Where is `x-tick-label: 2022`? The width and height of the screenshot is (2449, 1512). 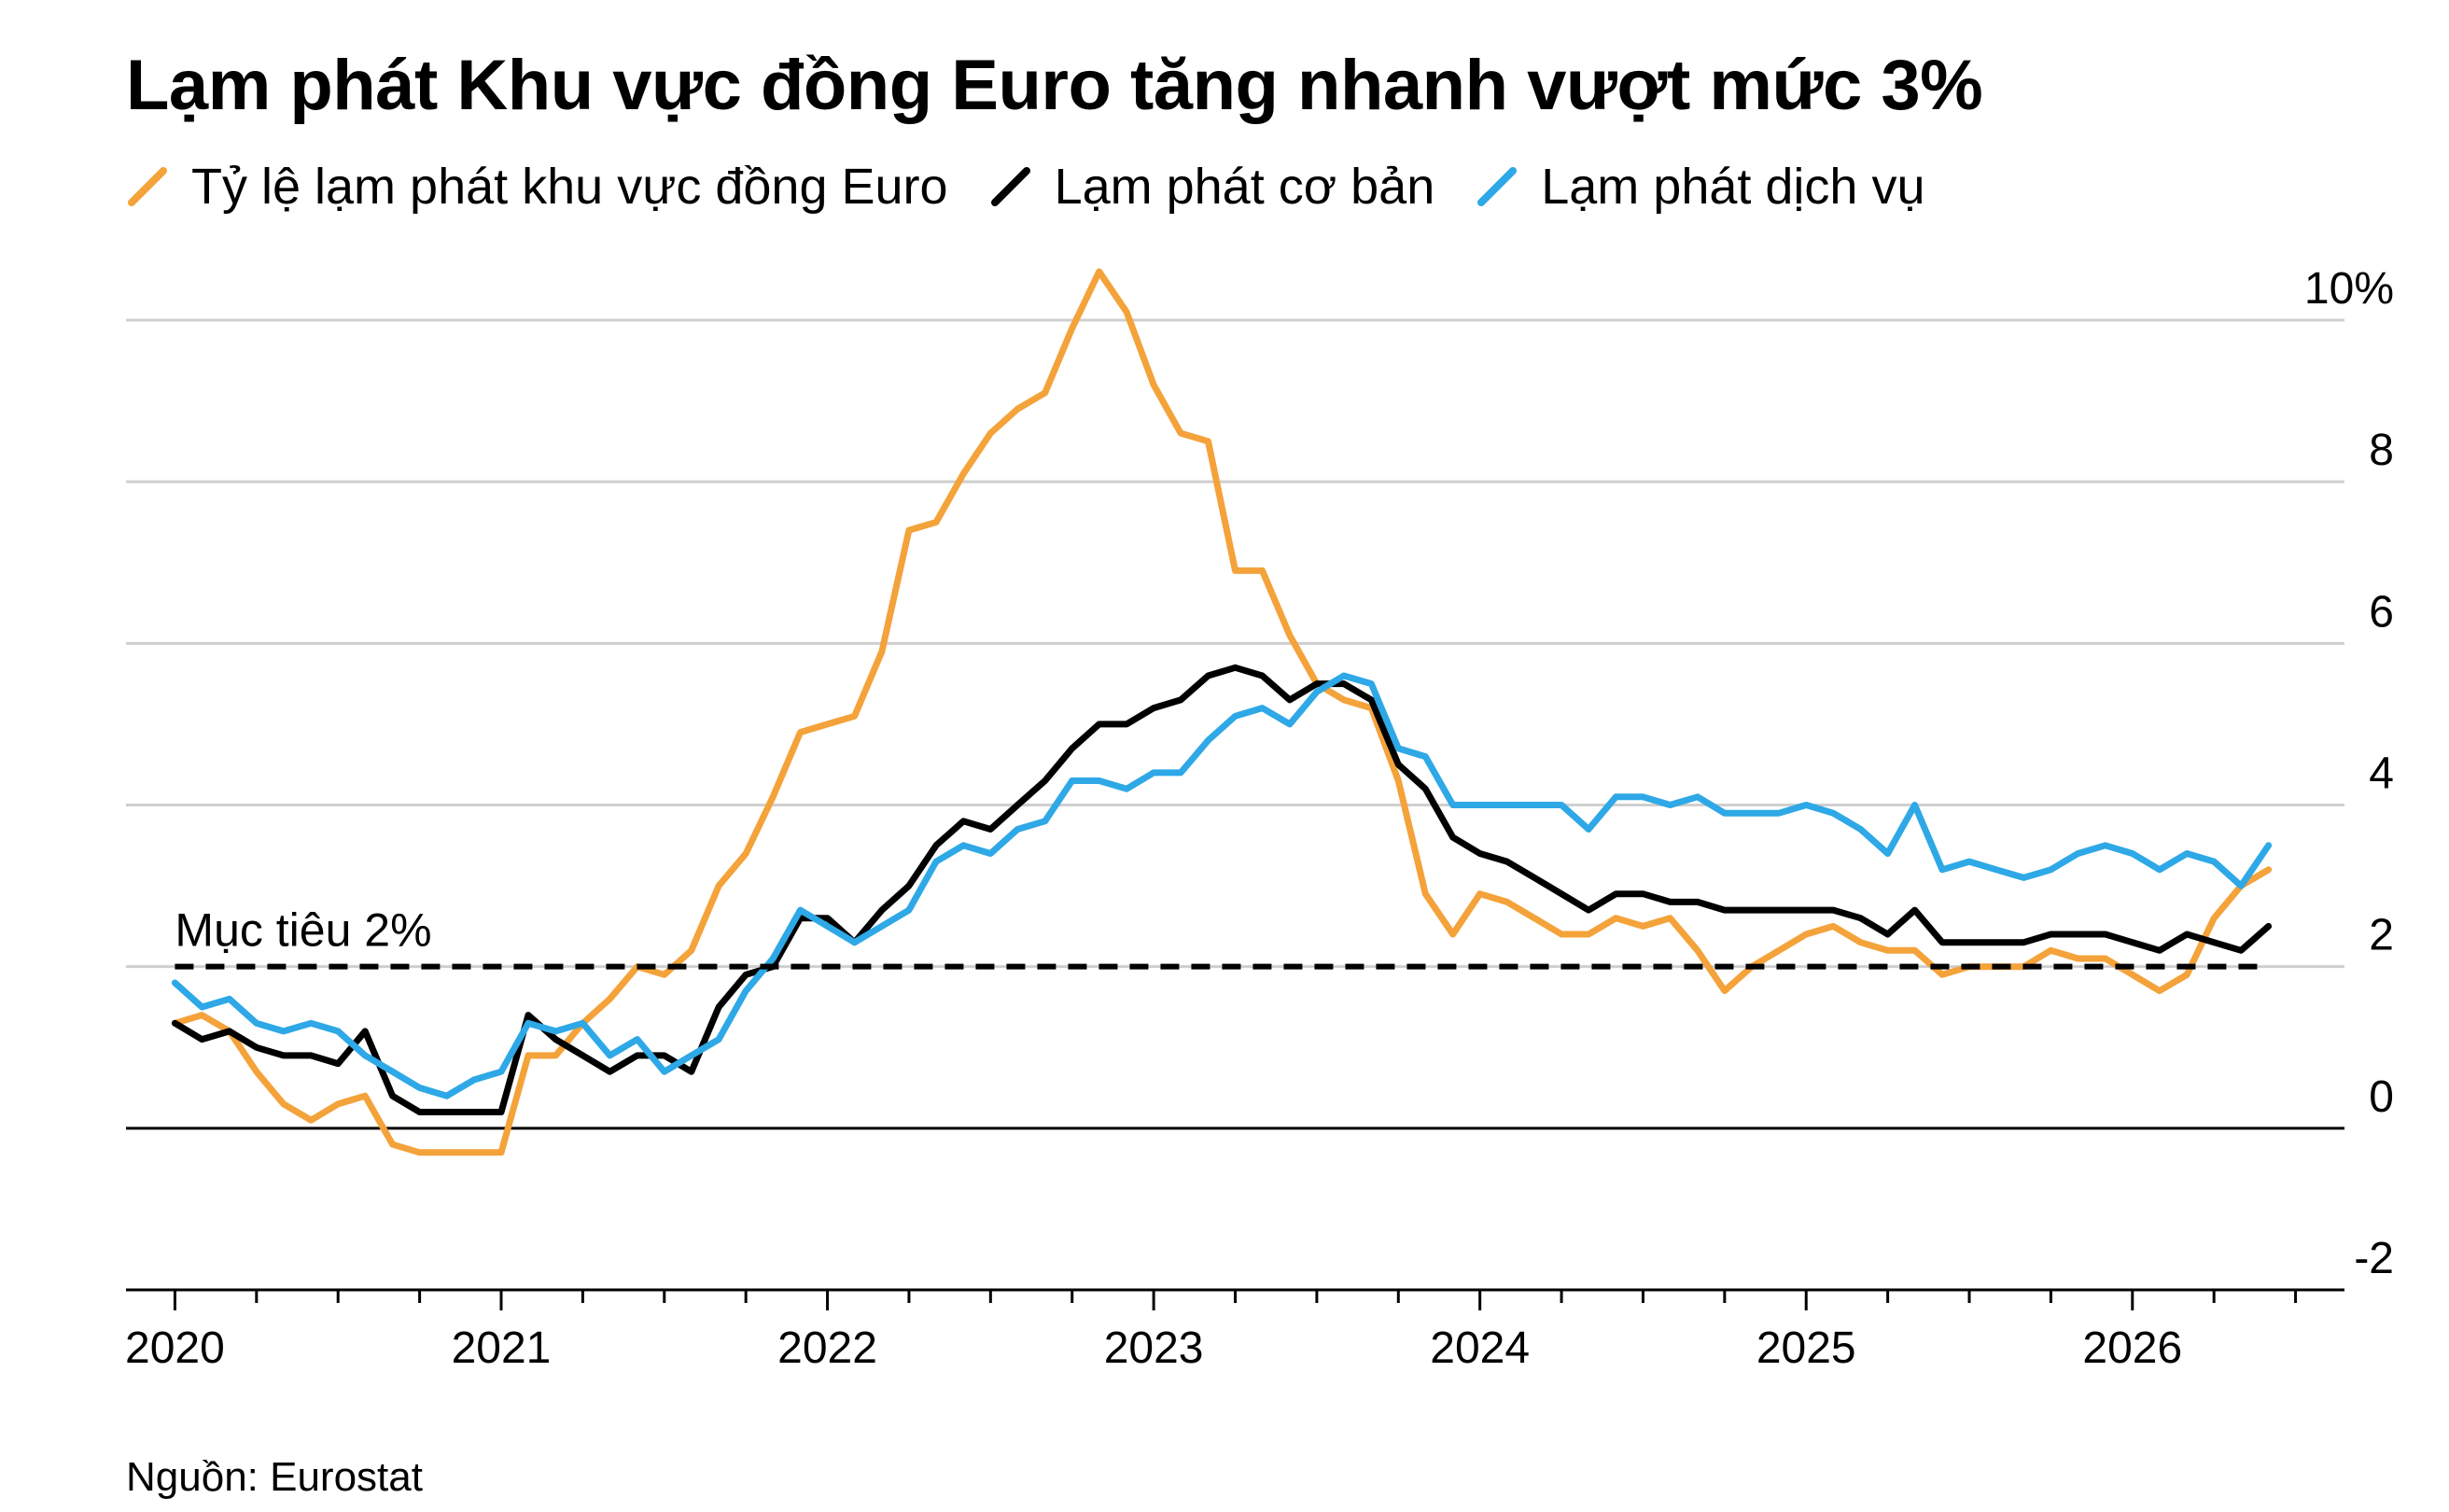
x-tick-label: 2022 is located at coordinates (827, 1348).